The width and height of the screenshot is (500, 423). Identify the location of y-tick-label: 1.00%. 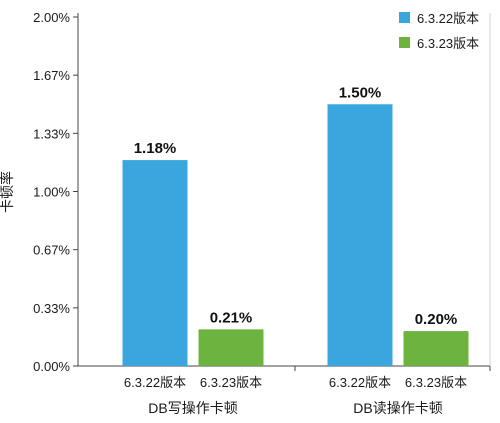
(51, 192).